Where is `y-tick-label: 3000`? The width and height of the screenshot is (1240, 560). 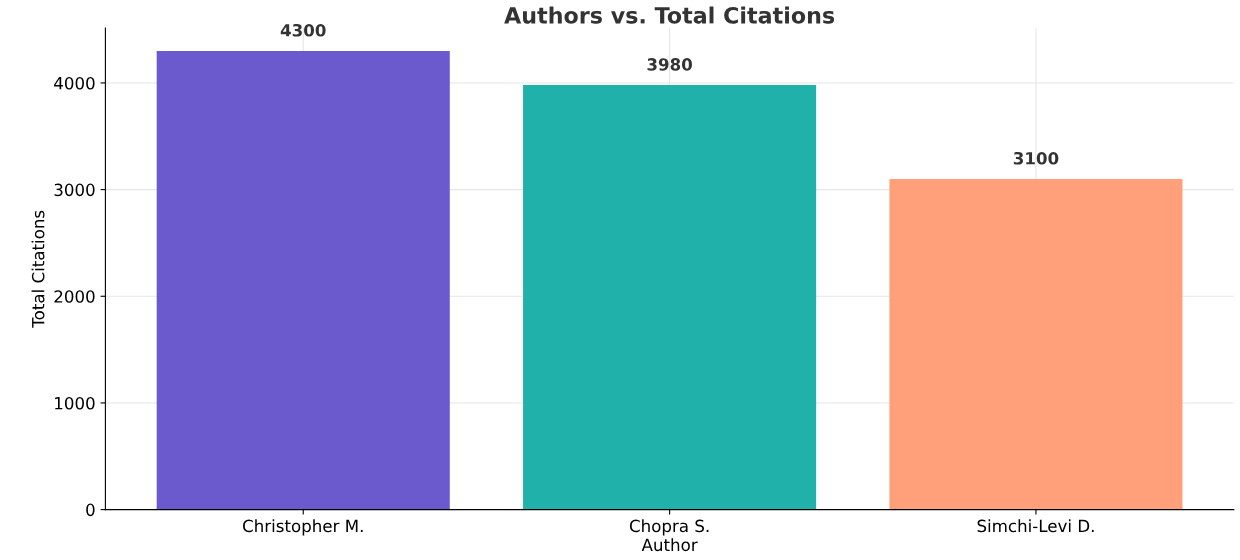 y-tick-label: 3000 is located at coordinates (74, 190).